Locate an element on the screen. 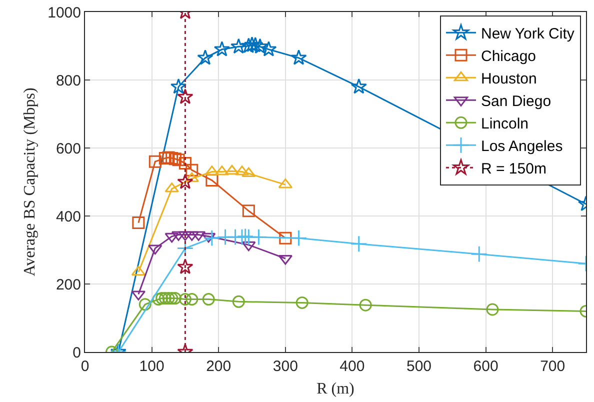 The width and height of the screenshot is (594, 402). x-tick-label: 100 is located at coordinates (151, 366).